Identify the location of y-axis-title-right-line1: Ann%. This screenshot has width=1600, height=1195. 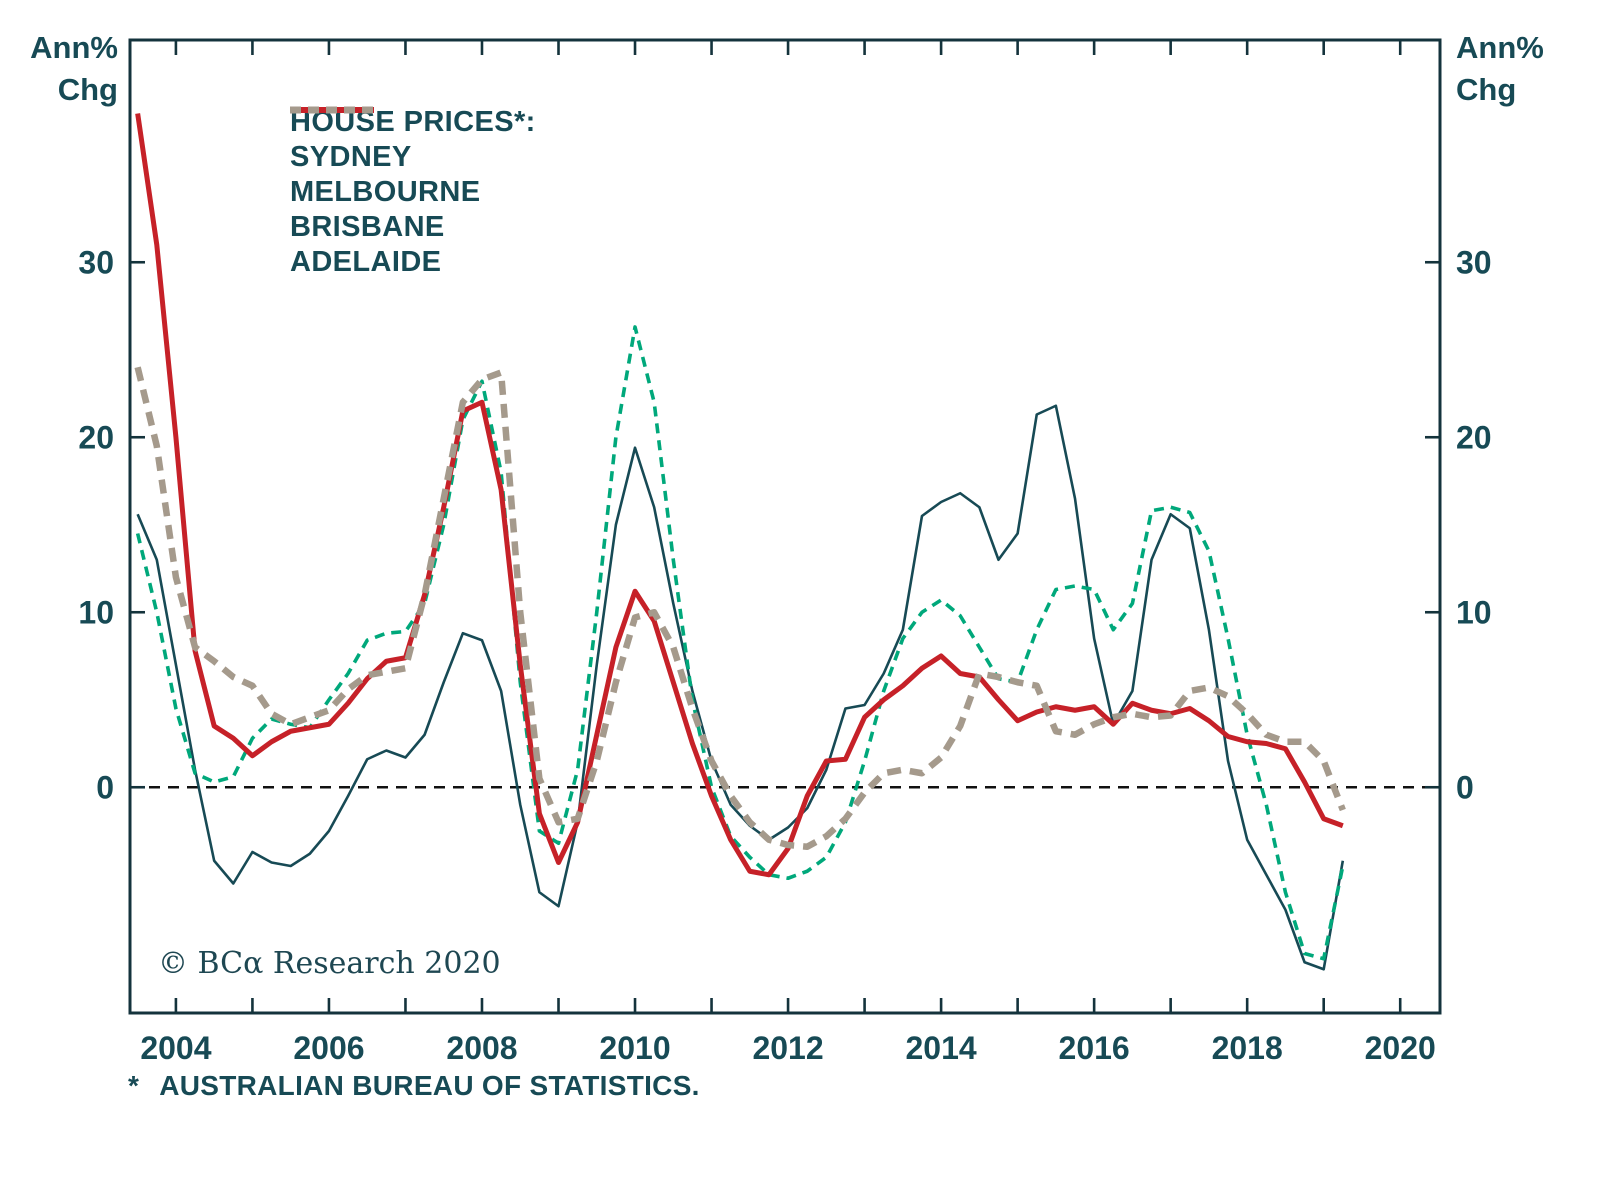
(1500, 47).